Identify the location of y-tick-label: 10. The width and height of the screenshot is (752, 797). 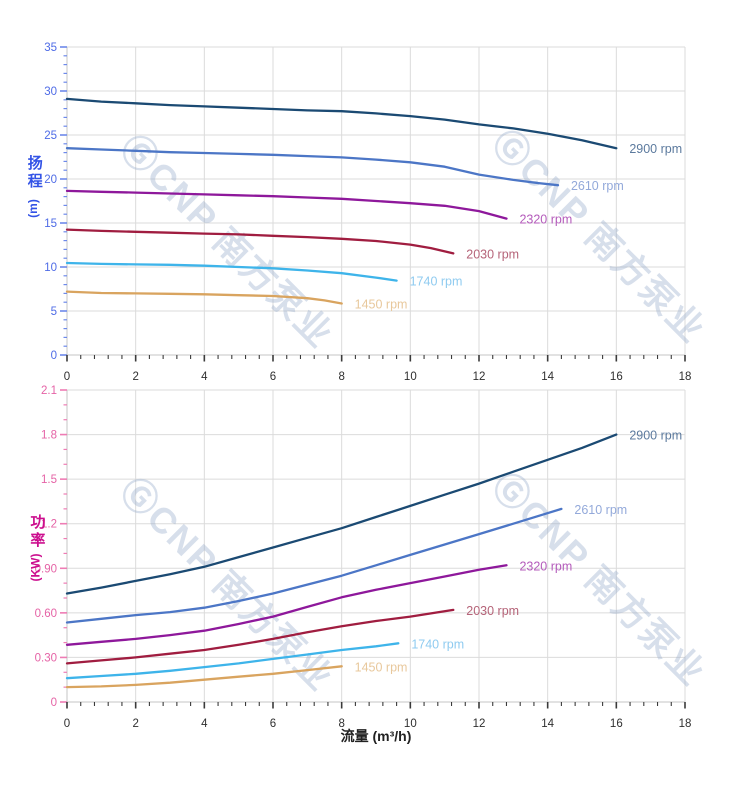
(50, 268).